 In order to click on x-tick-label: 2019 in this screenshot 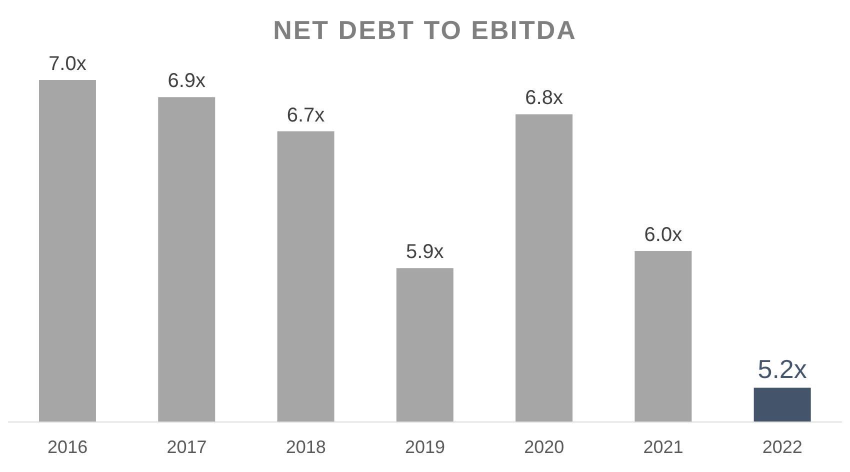, I will do `click(425, 446)`.